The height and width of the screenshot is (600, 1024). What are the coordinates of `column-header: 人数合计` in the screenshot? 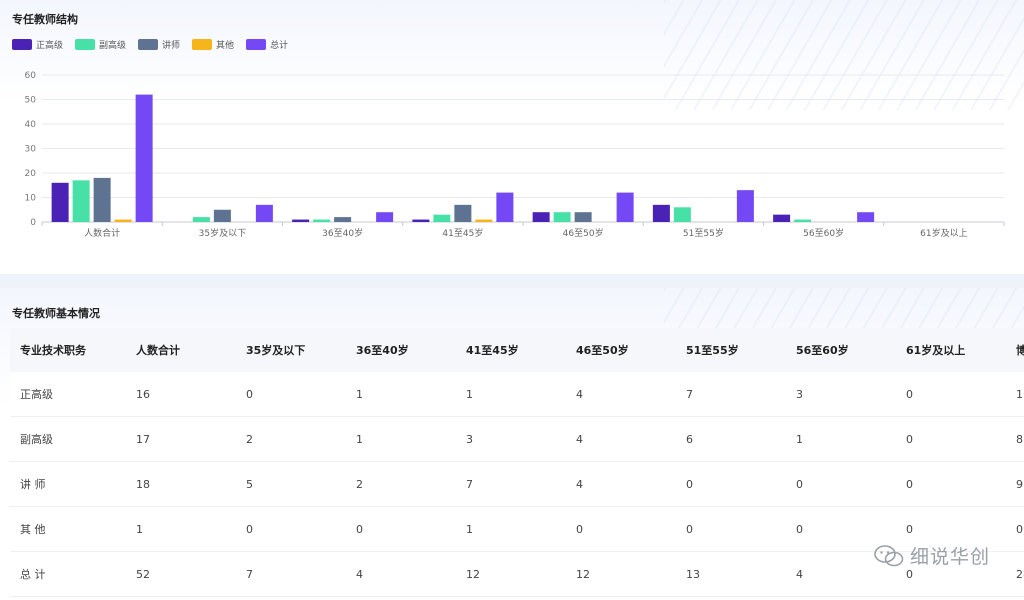 It's located at (181, 350).